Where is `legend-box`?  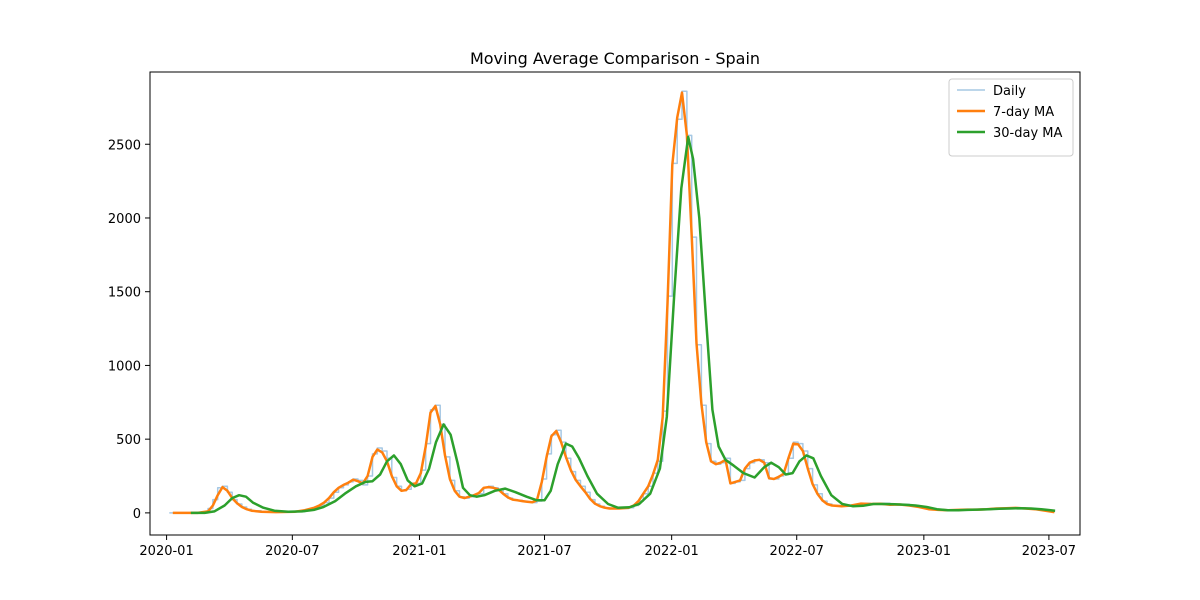 legend-box is located at coordinates (1011, 117).